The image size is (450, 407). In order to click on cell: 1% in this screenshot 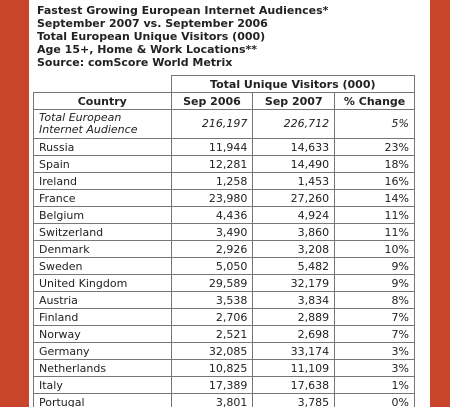, I will do `click(374, 385)`.